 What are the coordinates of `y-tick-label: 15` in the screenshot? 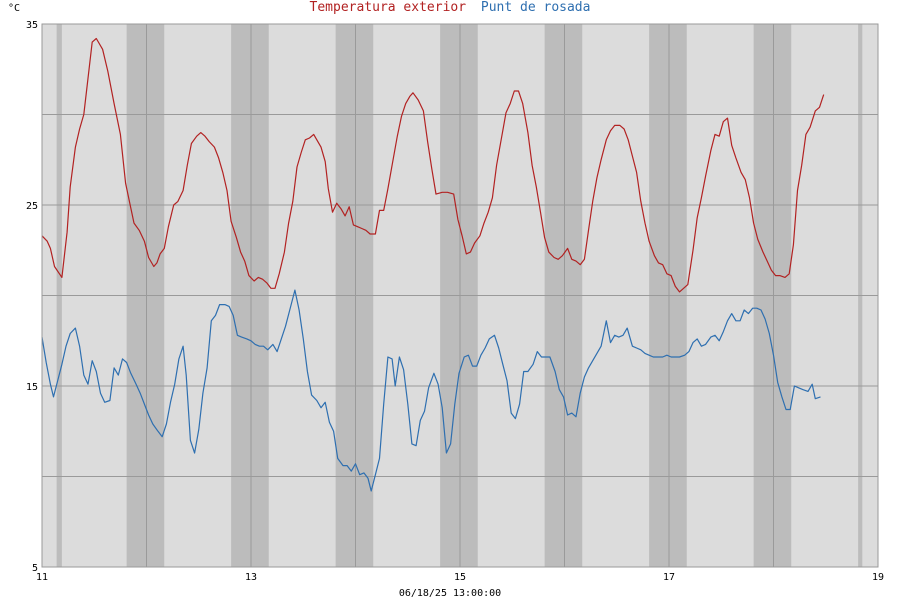 It's located at (32, 387).